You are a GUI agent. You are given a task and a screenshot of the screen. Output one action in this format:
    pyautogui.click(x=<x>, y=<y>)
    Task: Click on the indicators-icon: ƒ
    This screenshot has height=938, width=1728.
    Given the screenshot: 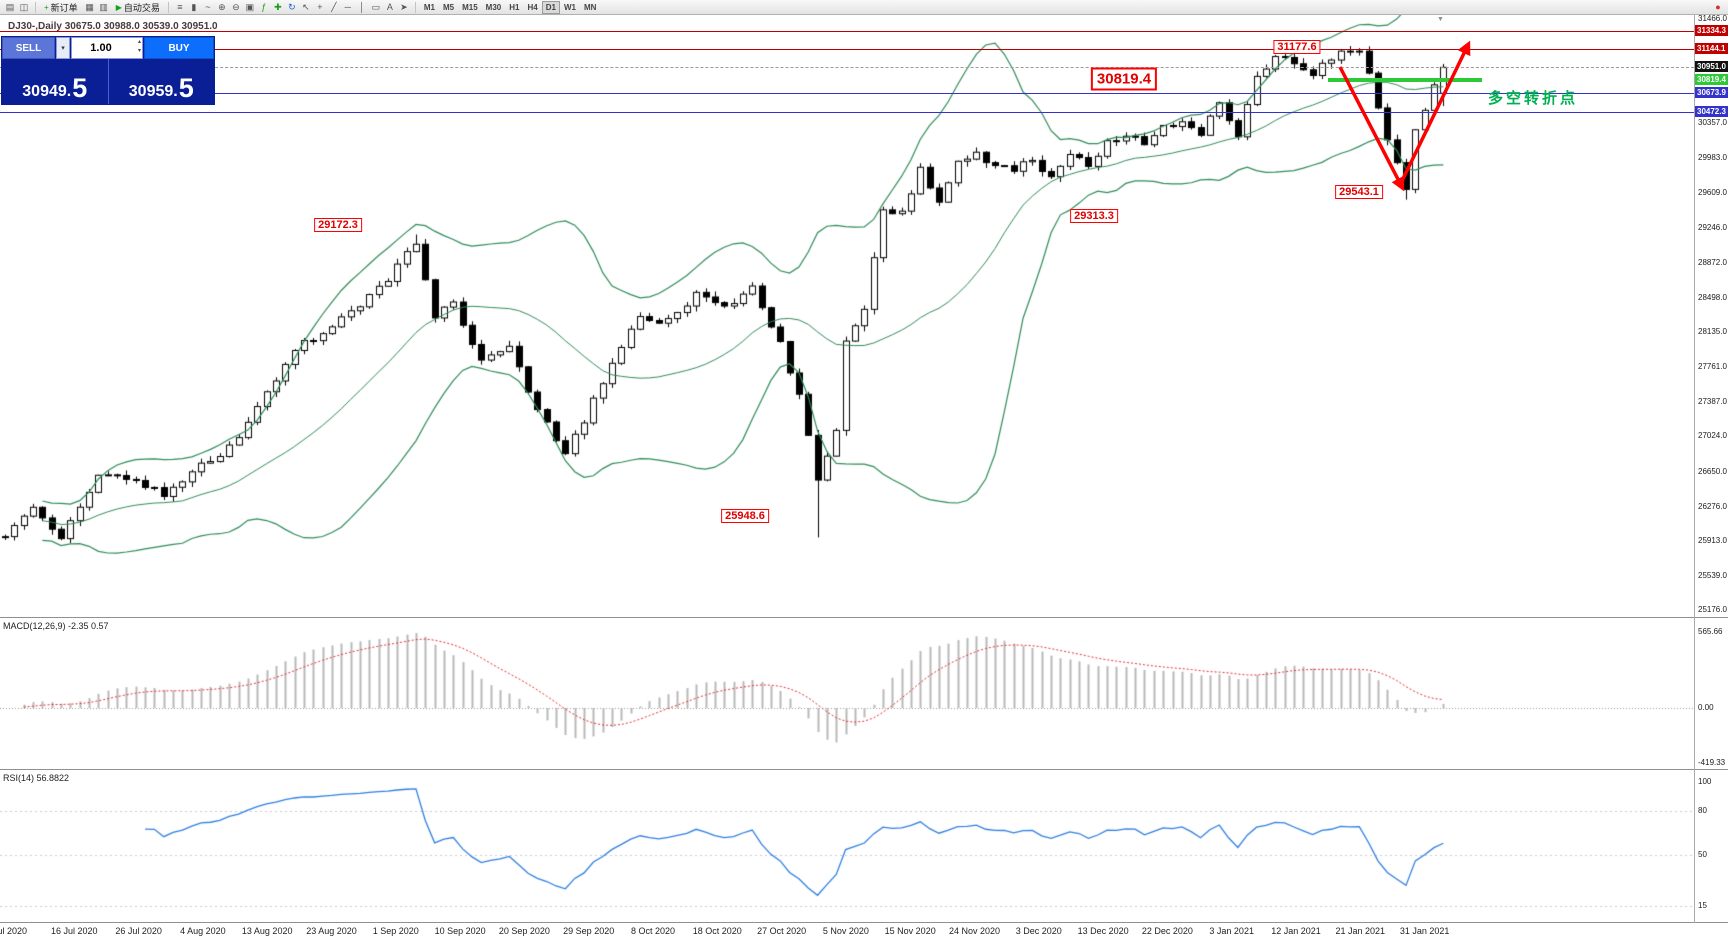 What is the action you would take?
    pyautogui.click(x=264, y=7)
    